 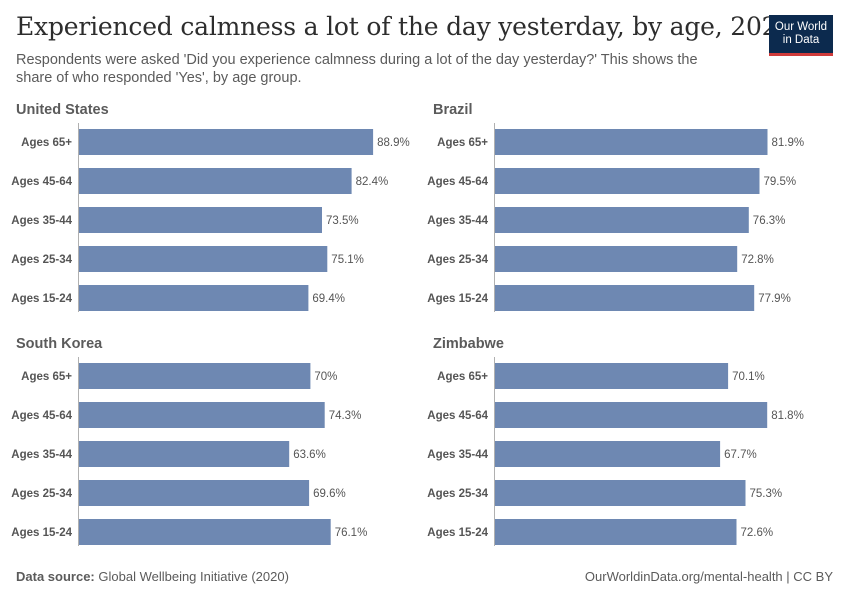 What do you see at coordinates (372, 182) in the screenshot?
I see `value-label-united-states-ages45-64: 82.4%` at bounding box center [372, 182].